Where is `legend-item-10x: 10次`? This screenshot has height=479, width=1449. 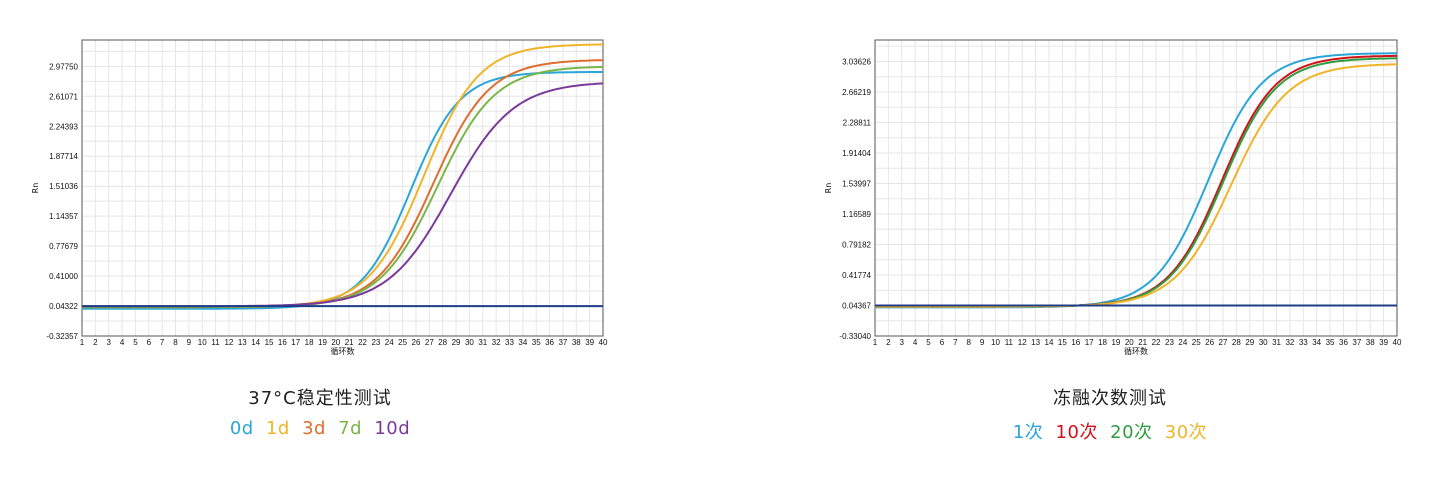 legend-item-10x: 10次 is located at coordinates (1076, 432).